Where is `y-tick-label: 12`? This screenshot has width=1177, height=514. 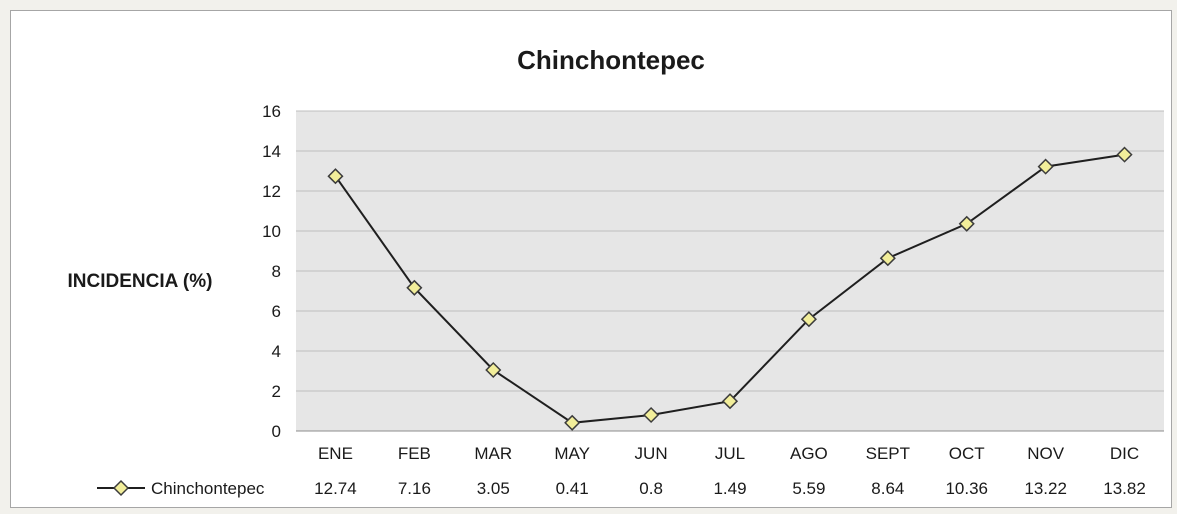 y-tick-label: 12 is located at coordinates (271, 191).